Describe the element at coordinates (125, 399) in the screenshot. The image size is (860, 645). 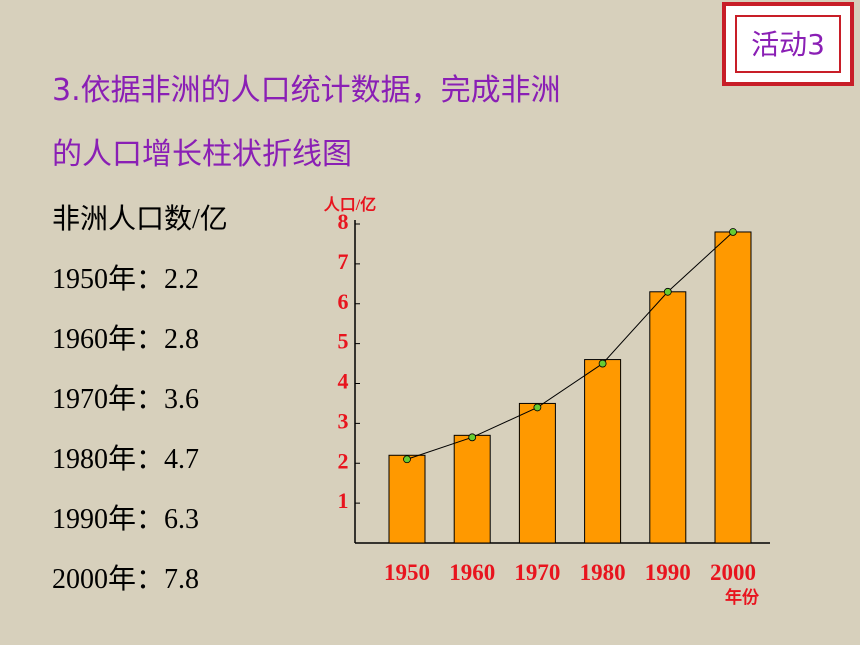
I see `data-list-item: 1970年：3.6` at that location.